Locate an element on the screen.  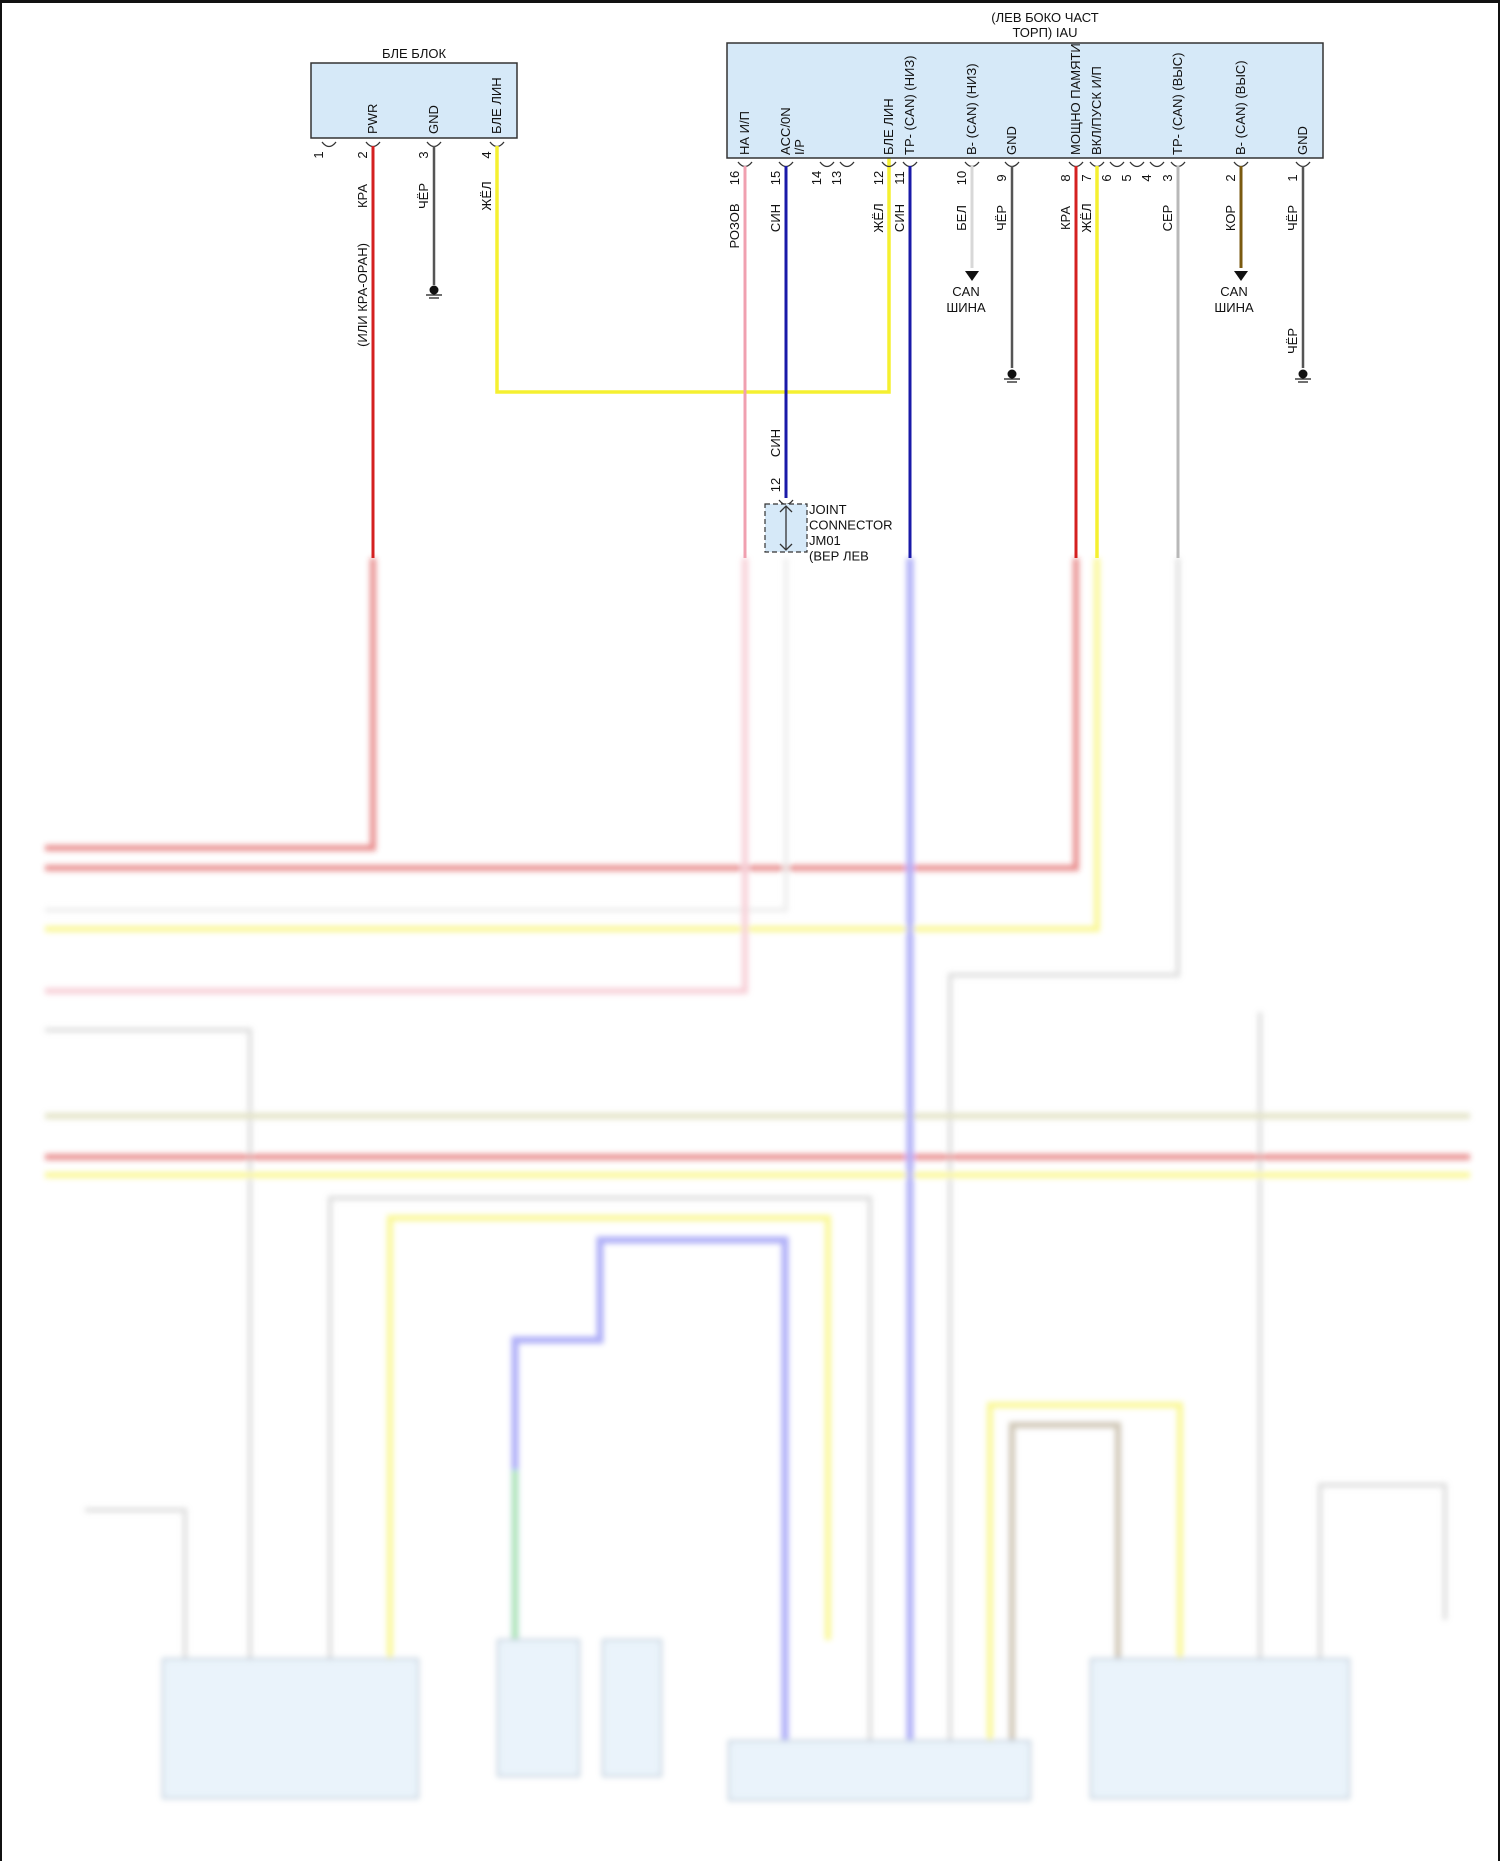
ble-pin-number: 2 is located at coordinates (362, 154).